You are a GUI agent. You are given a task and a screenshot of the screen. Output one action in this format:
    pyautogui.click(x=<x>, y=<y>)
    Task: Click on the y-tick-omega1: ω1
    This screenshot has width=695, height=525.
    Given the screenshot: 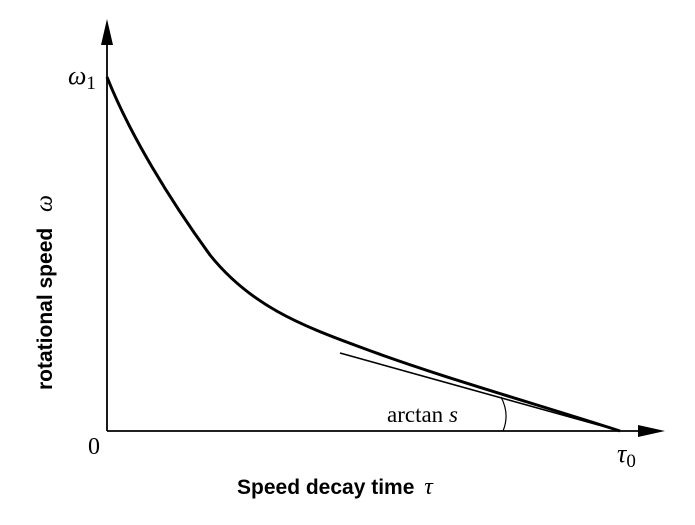 What is the action you would take?
    pyautogui.click(x=82, y=77)
    